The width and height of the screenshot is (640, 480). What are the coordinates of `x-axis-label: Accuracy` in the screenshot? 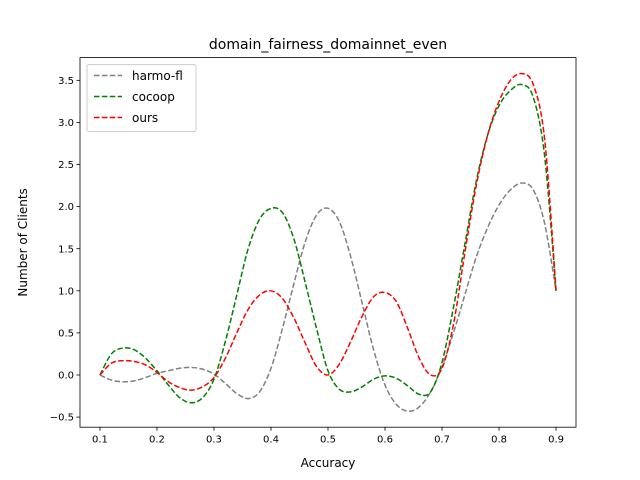 It's located at (328, 463).